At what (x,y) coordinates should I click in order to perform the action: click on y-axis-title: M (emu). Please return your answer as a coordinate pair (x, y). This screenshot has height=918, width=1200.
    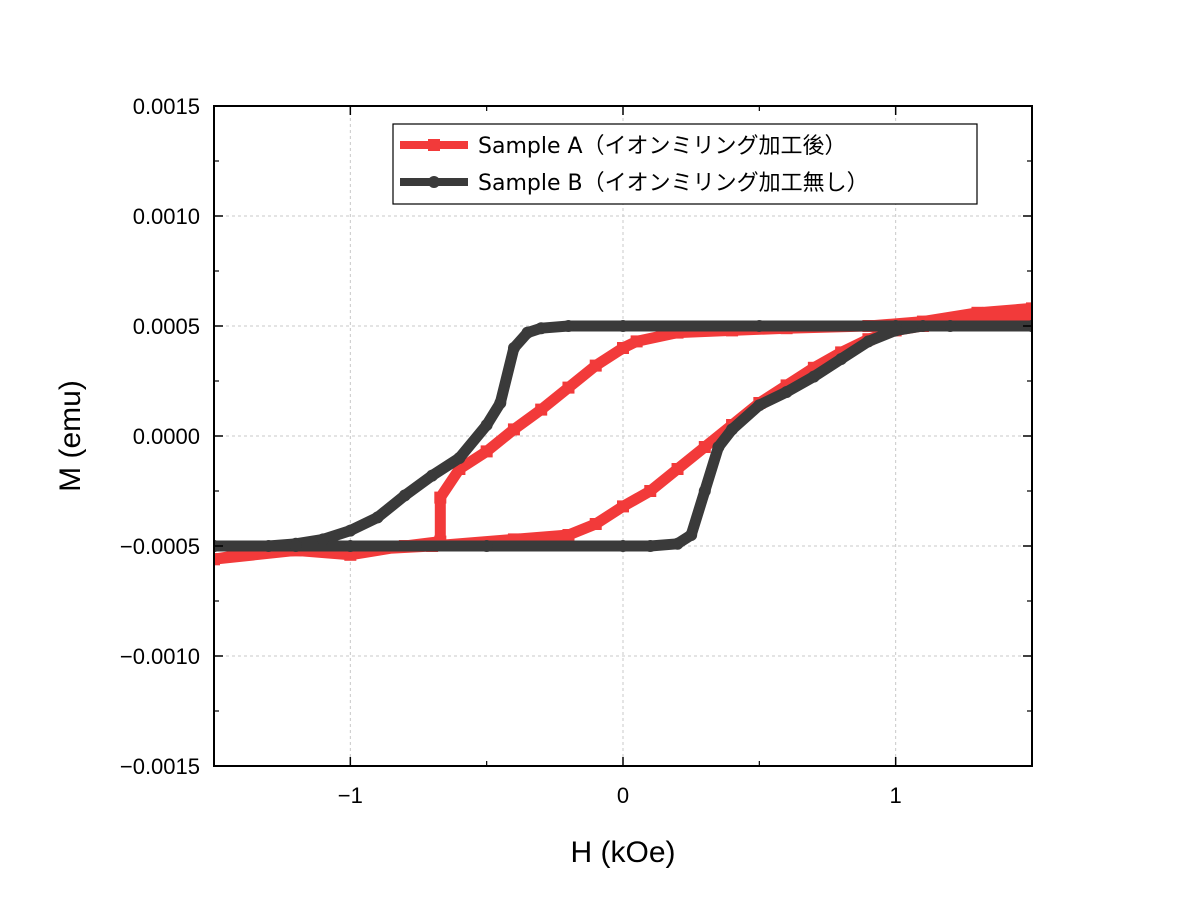
    Looking at the image, I should click on (70, 436).